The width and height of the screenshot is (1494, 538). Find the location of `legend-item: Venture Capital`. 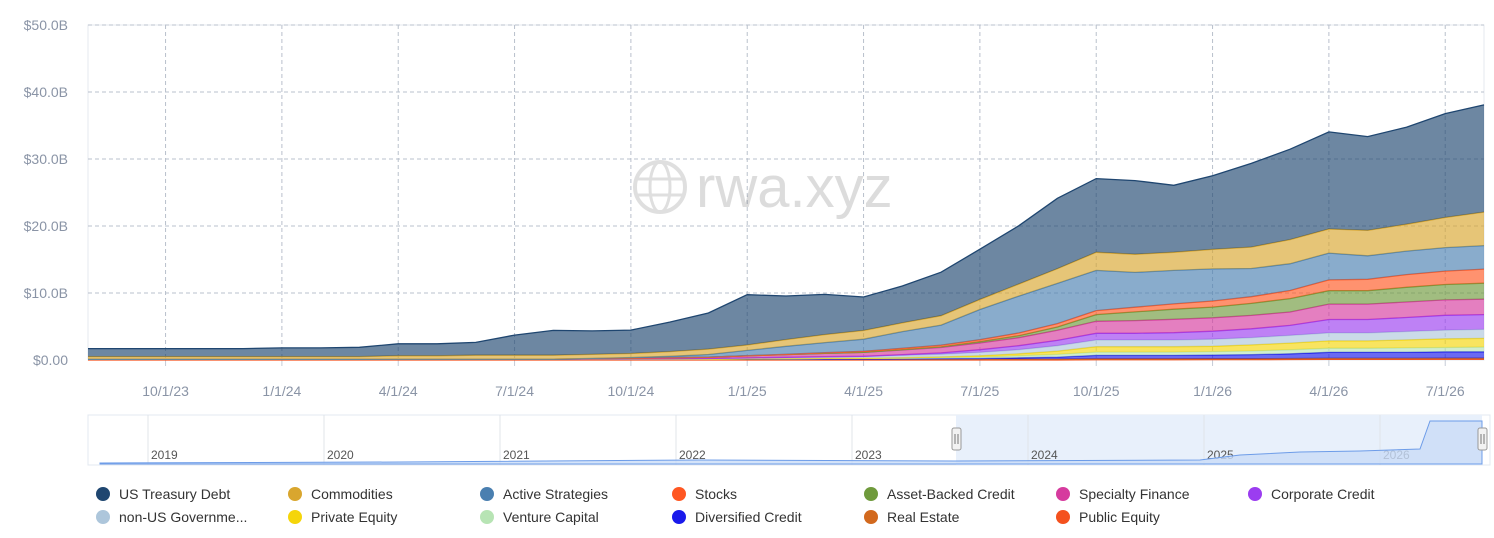

legend-item: Venture Capital is located at coordinates (539, 517).